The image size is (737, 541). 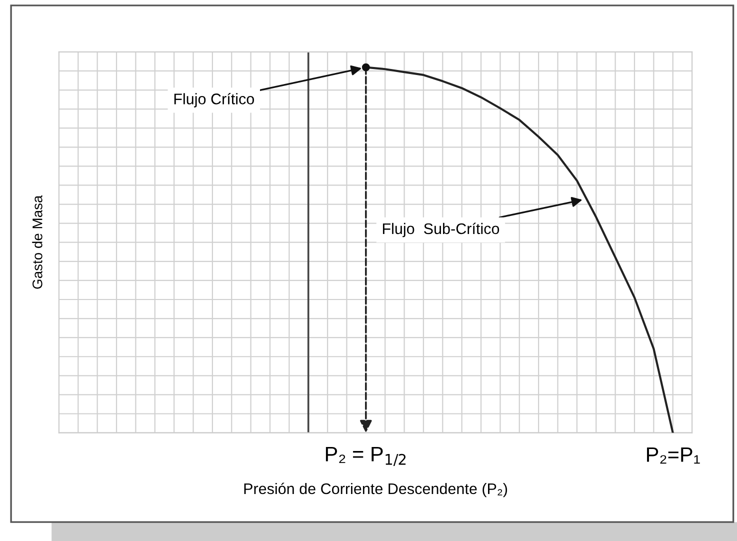 What do you see at coordinates (366, 456) in the screenshot?
I see `x-tick-label: P₂ = P$_{1/2}$` at bounding box center [366, 456].